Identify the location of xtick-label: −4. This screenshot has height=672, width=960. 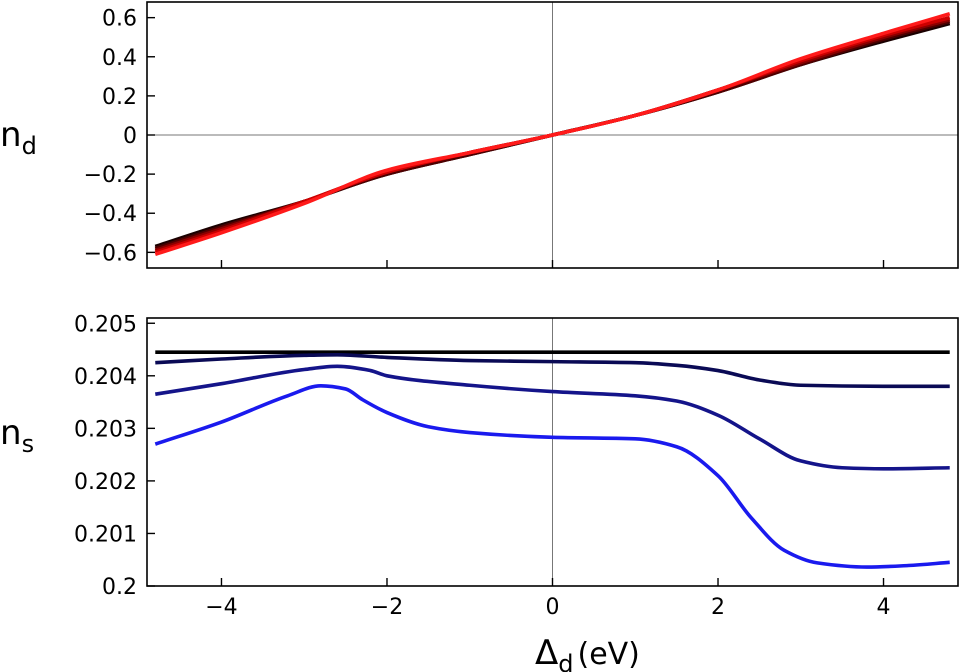
(221, 607).